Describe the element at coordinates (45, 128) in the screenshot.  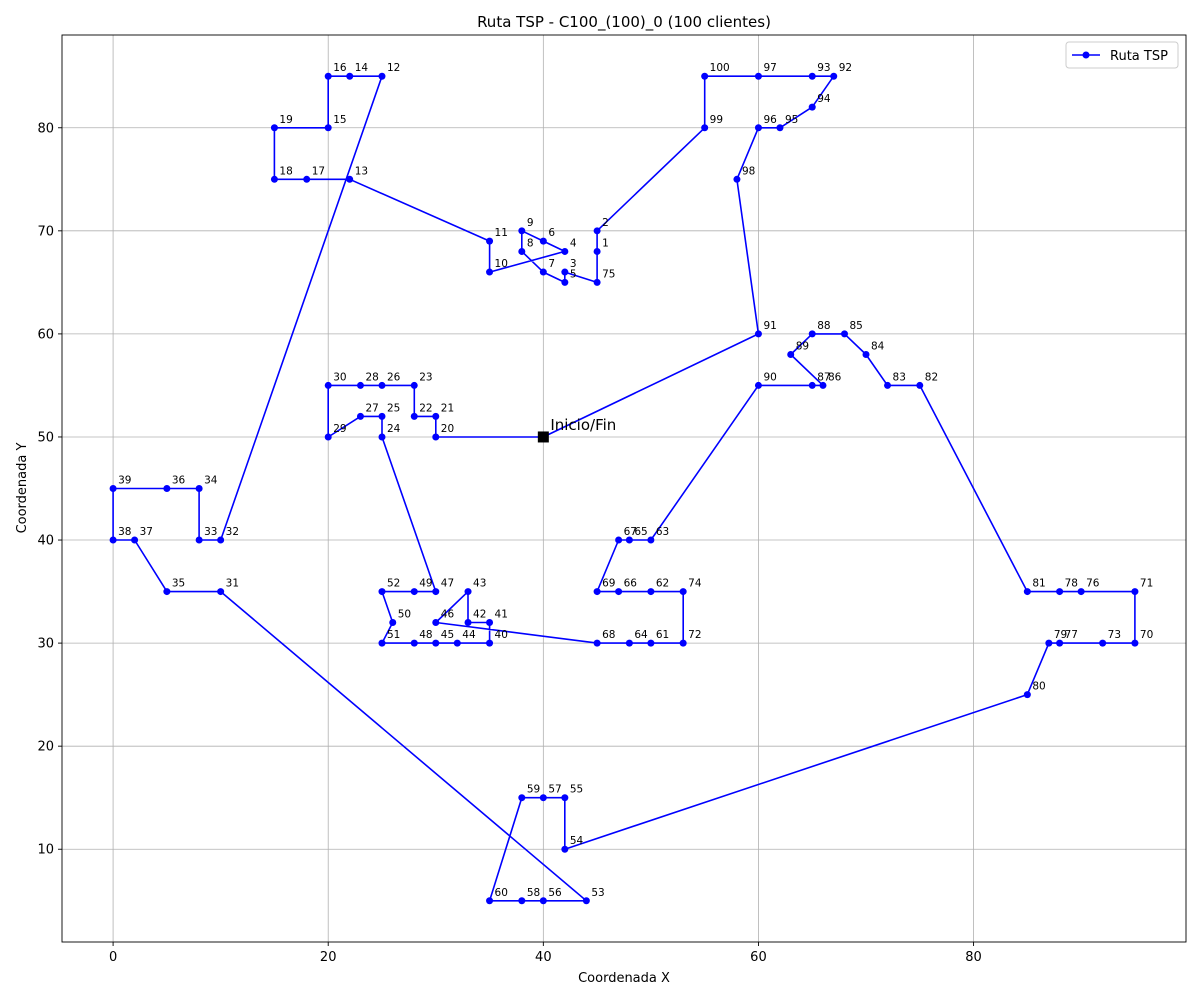
I see `y-tick-label: 80` at that location.